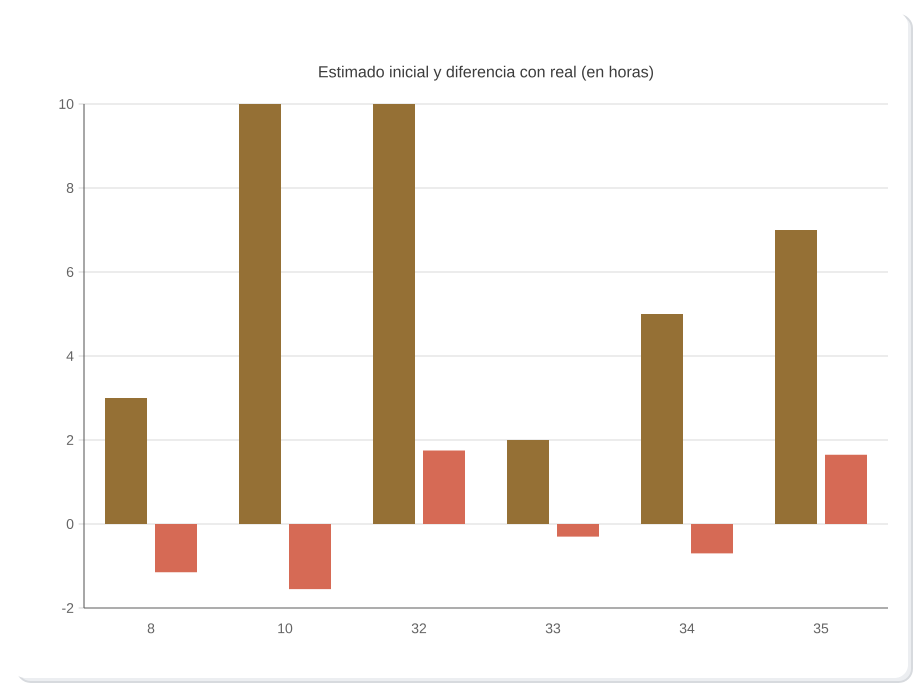 The width and height of the screenshot is (920, 693). What do you see at coordinates (70, 356) in the screenshot?
I see `y-tick-label: 4` at bounding box center [70, 356].